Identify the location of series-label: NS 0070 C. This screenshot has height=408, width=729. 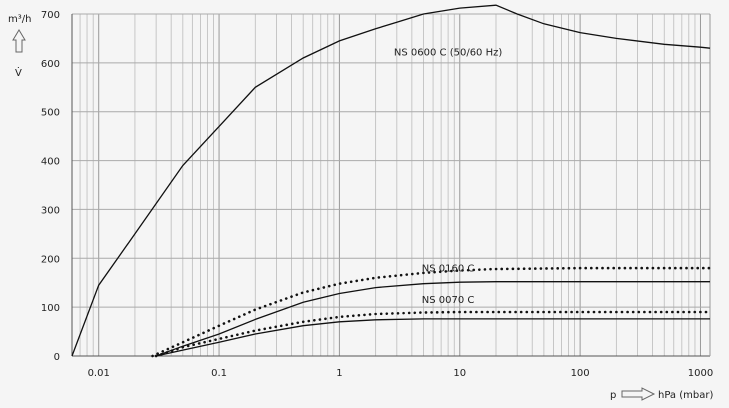
(448, 300).